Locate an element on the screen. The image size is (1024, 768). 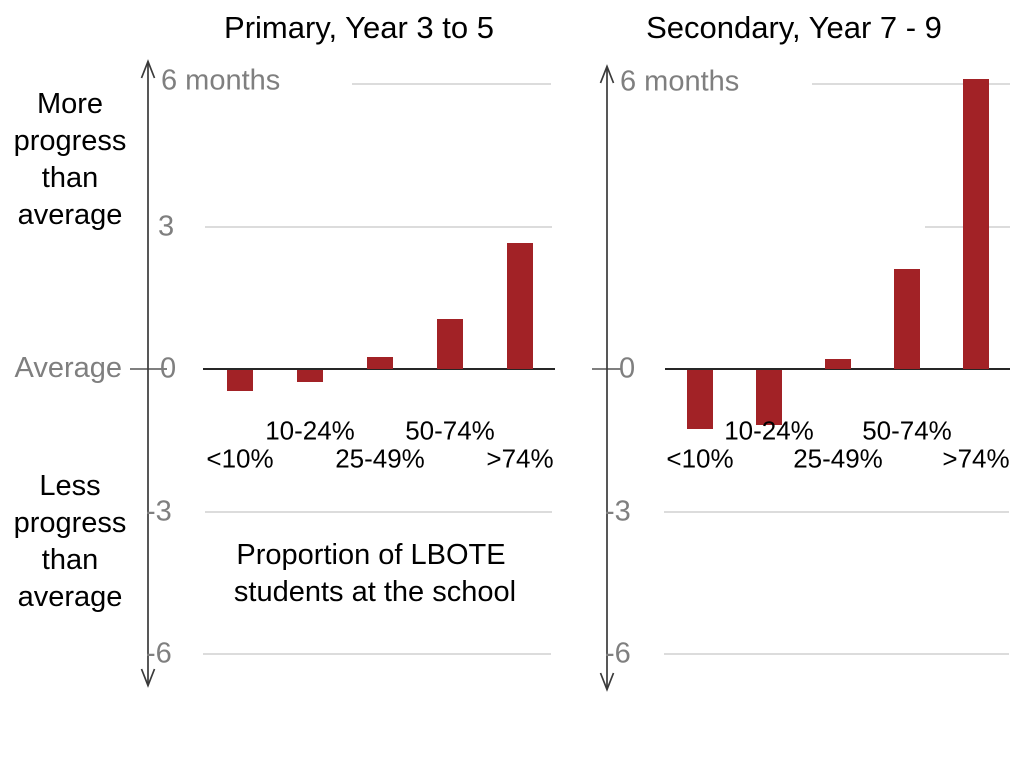
annotation-average: Average is located at coordinates (68, 368).